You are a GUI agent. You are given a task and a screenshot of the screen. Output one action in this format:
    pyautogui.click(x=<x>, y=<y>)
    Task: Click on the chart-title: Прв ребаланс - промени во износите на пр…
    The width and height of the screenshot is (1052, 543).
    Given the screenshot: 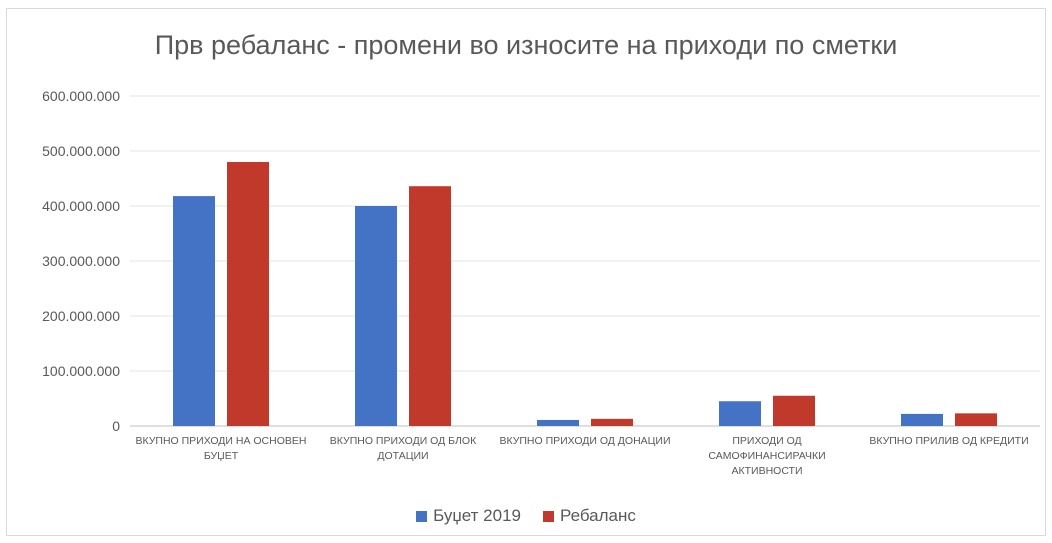 What is the action you would take?
    pyautogui.click(x=526, y=45)
    